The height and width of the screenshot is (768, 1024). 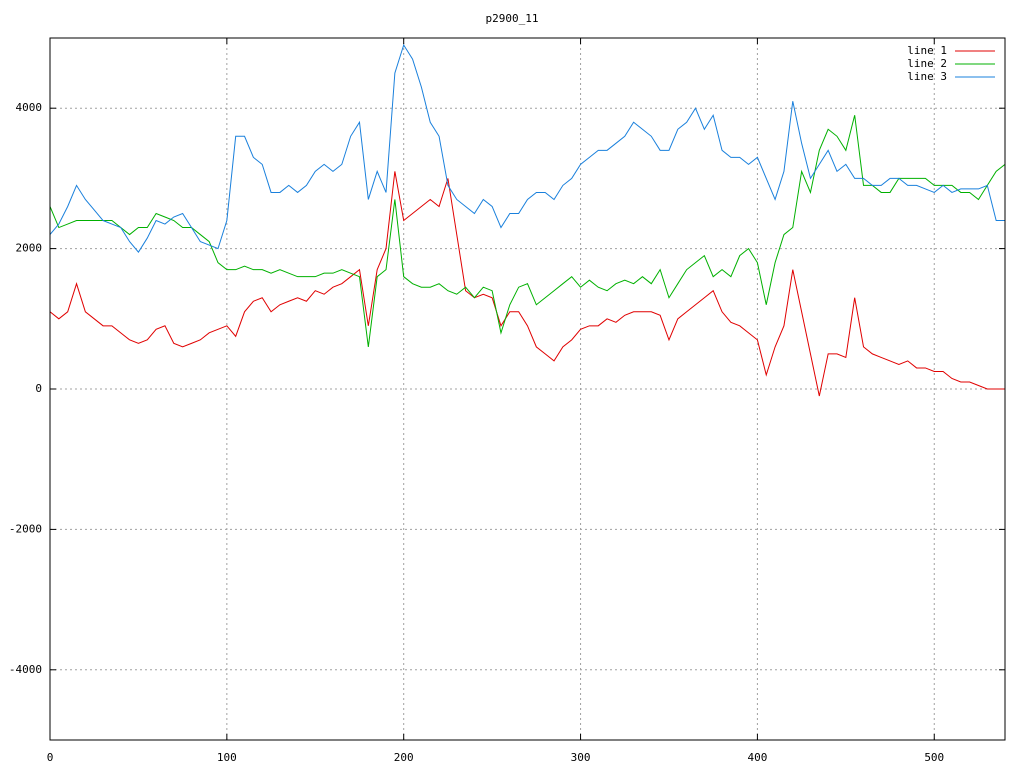 What do you see at coordinates (38, 388) in the screenshot?
I see `y-tick-label: 0` at bounding box center [38, 388].